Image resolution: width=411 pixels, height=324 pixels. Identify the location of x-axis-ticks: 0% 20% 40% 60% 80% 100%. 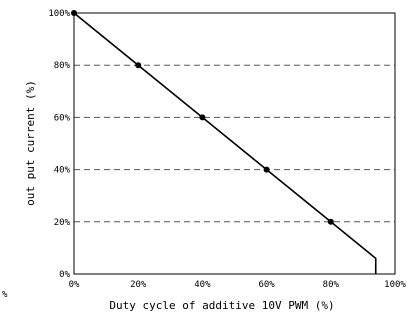
(238, 285).